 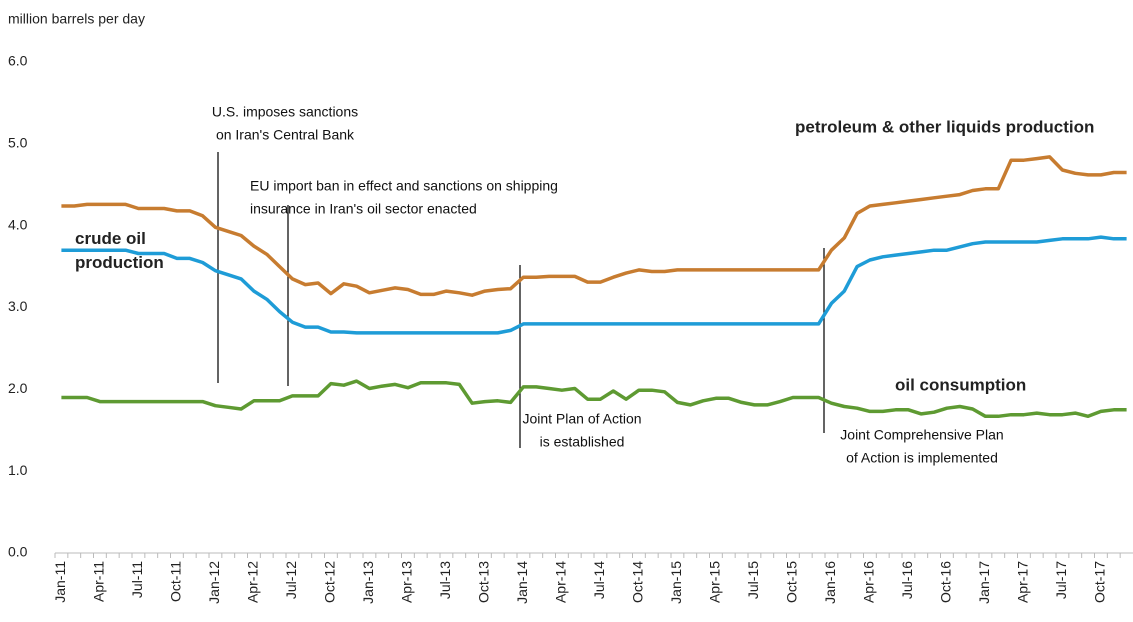 What do you see at coordinates (946, 582) in the screenshot?
I see `x-tick-label: Oct-16` at bounding box center [946, 582].